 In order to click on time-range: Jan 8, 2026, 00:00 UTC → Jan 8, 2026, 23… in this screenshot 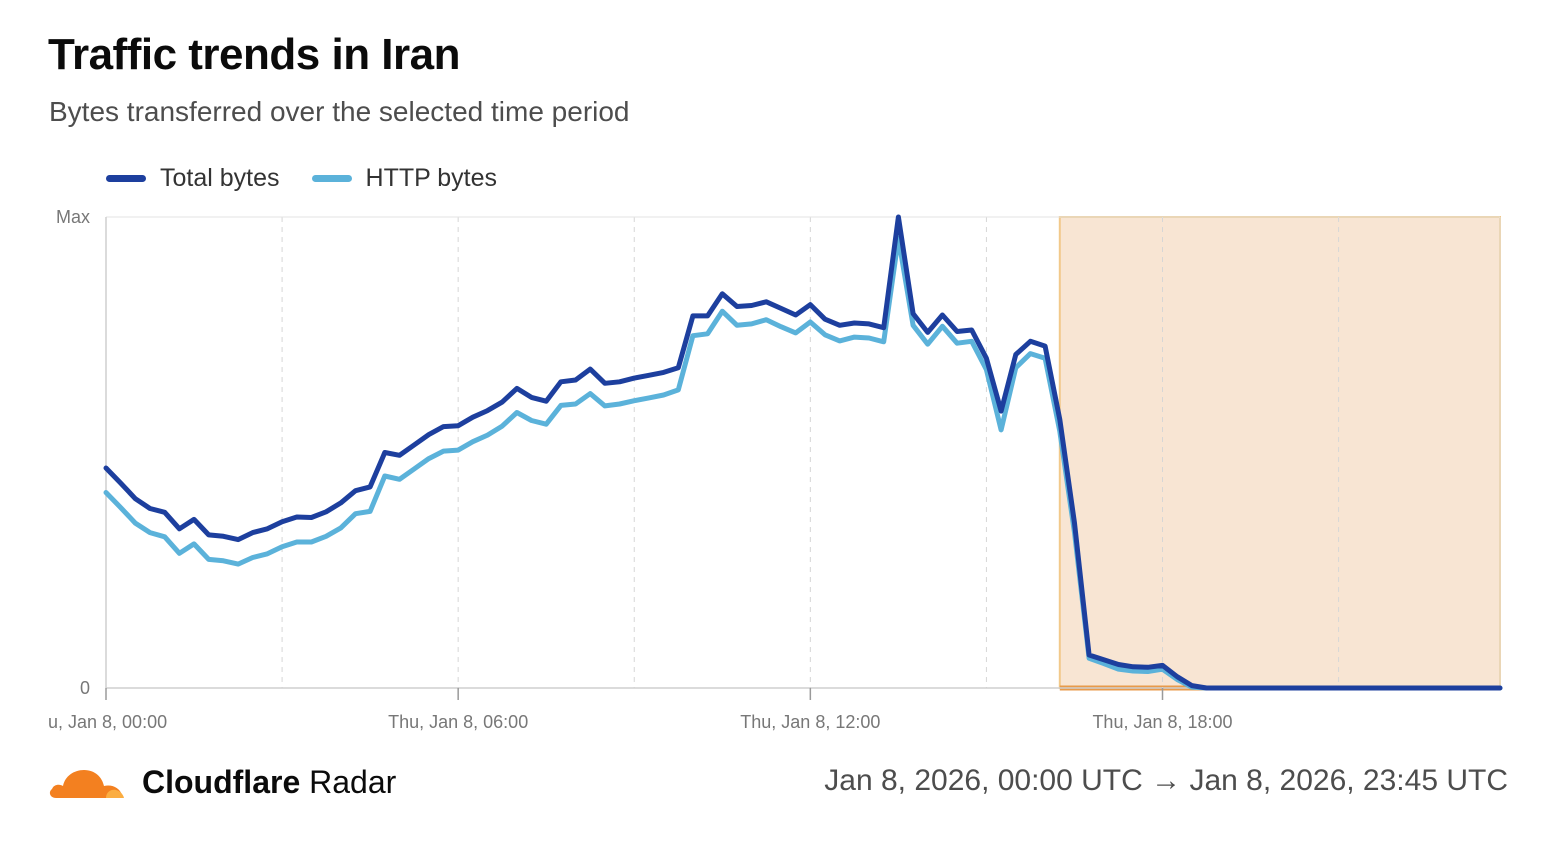, I will do `click(1166, 780)`.